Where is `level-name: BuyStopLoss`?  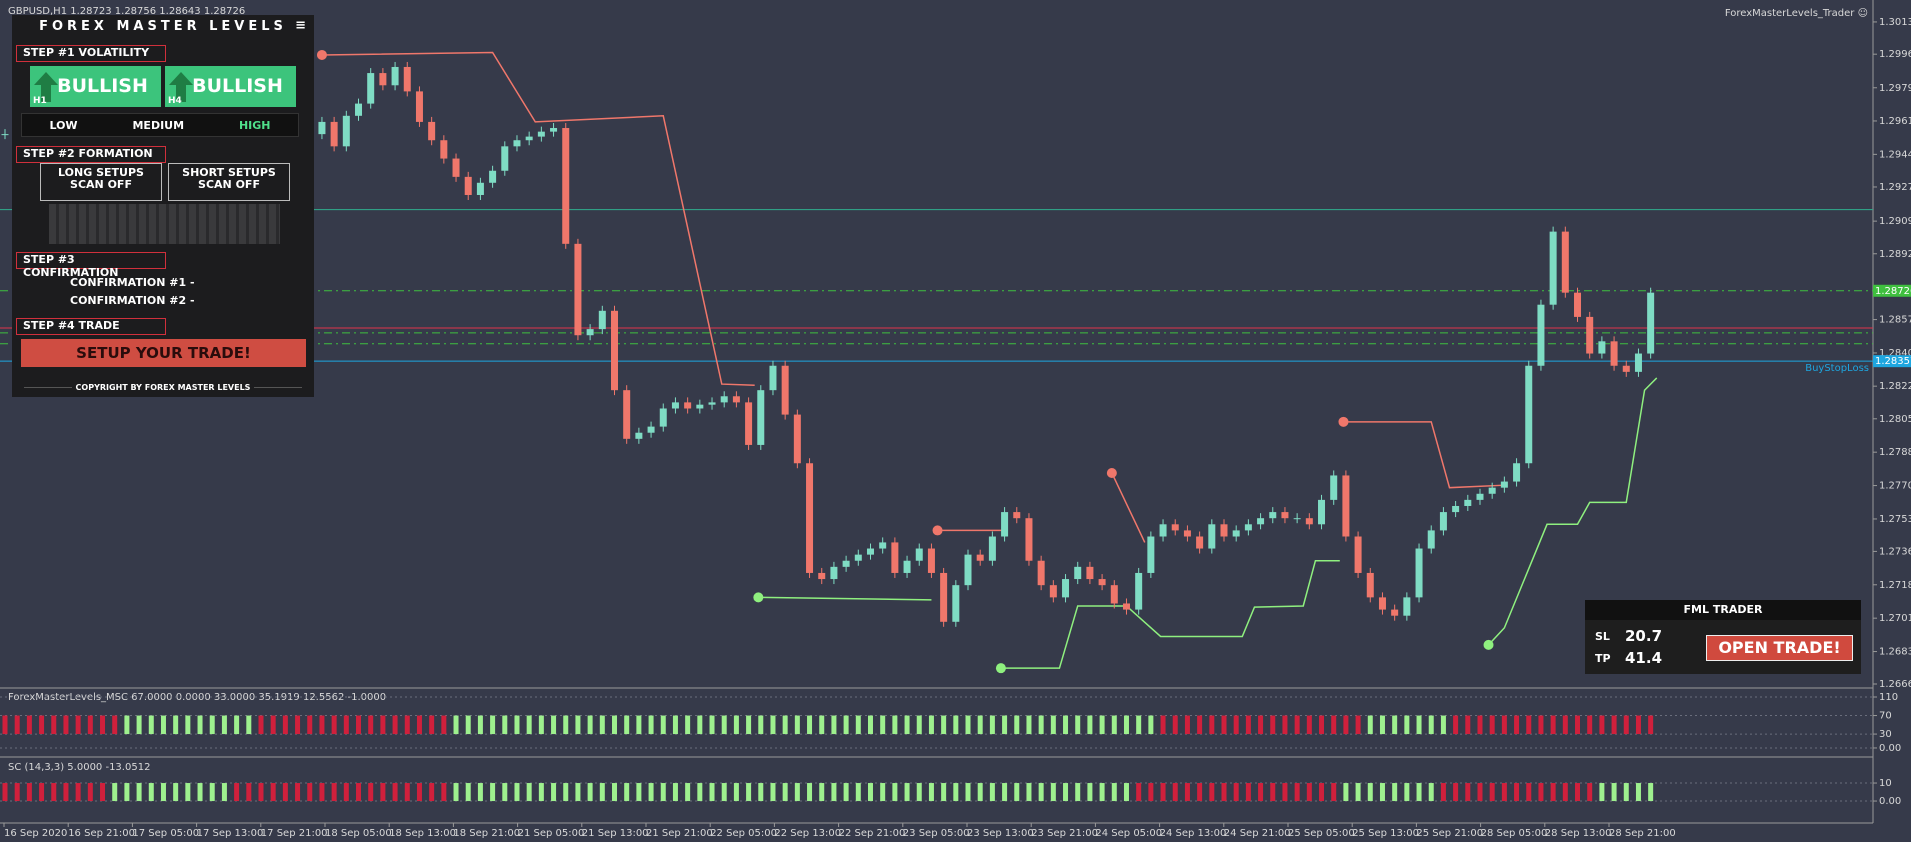 level-name: BuyStopLoss is located at coordinates (1837, 368).